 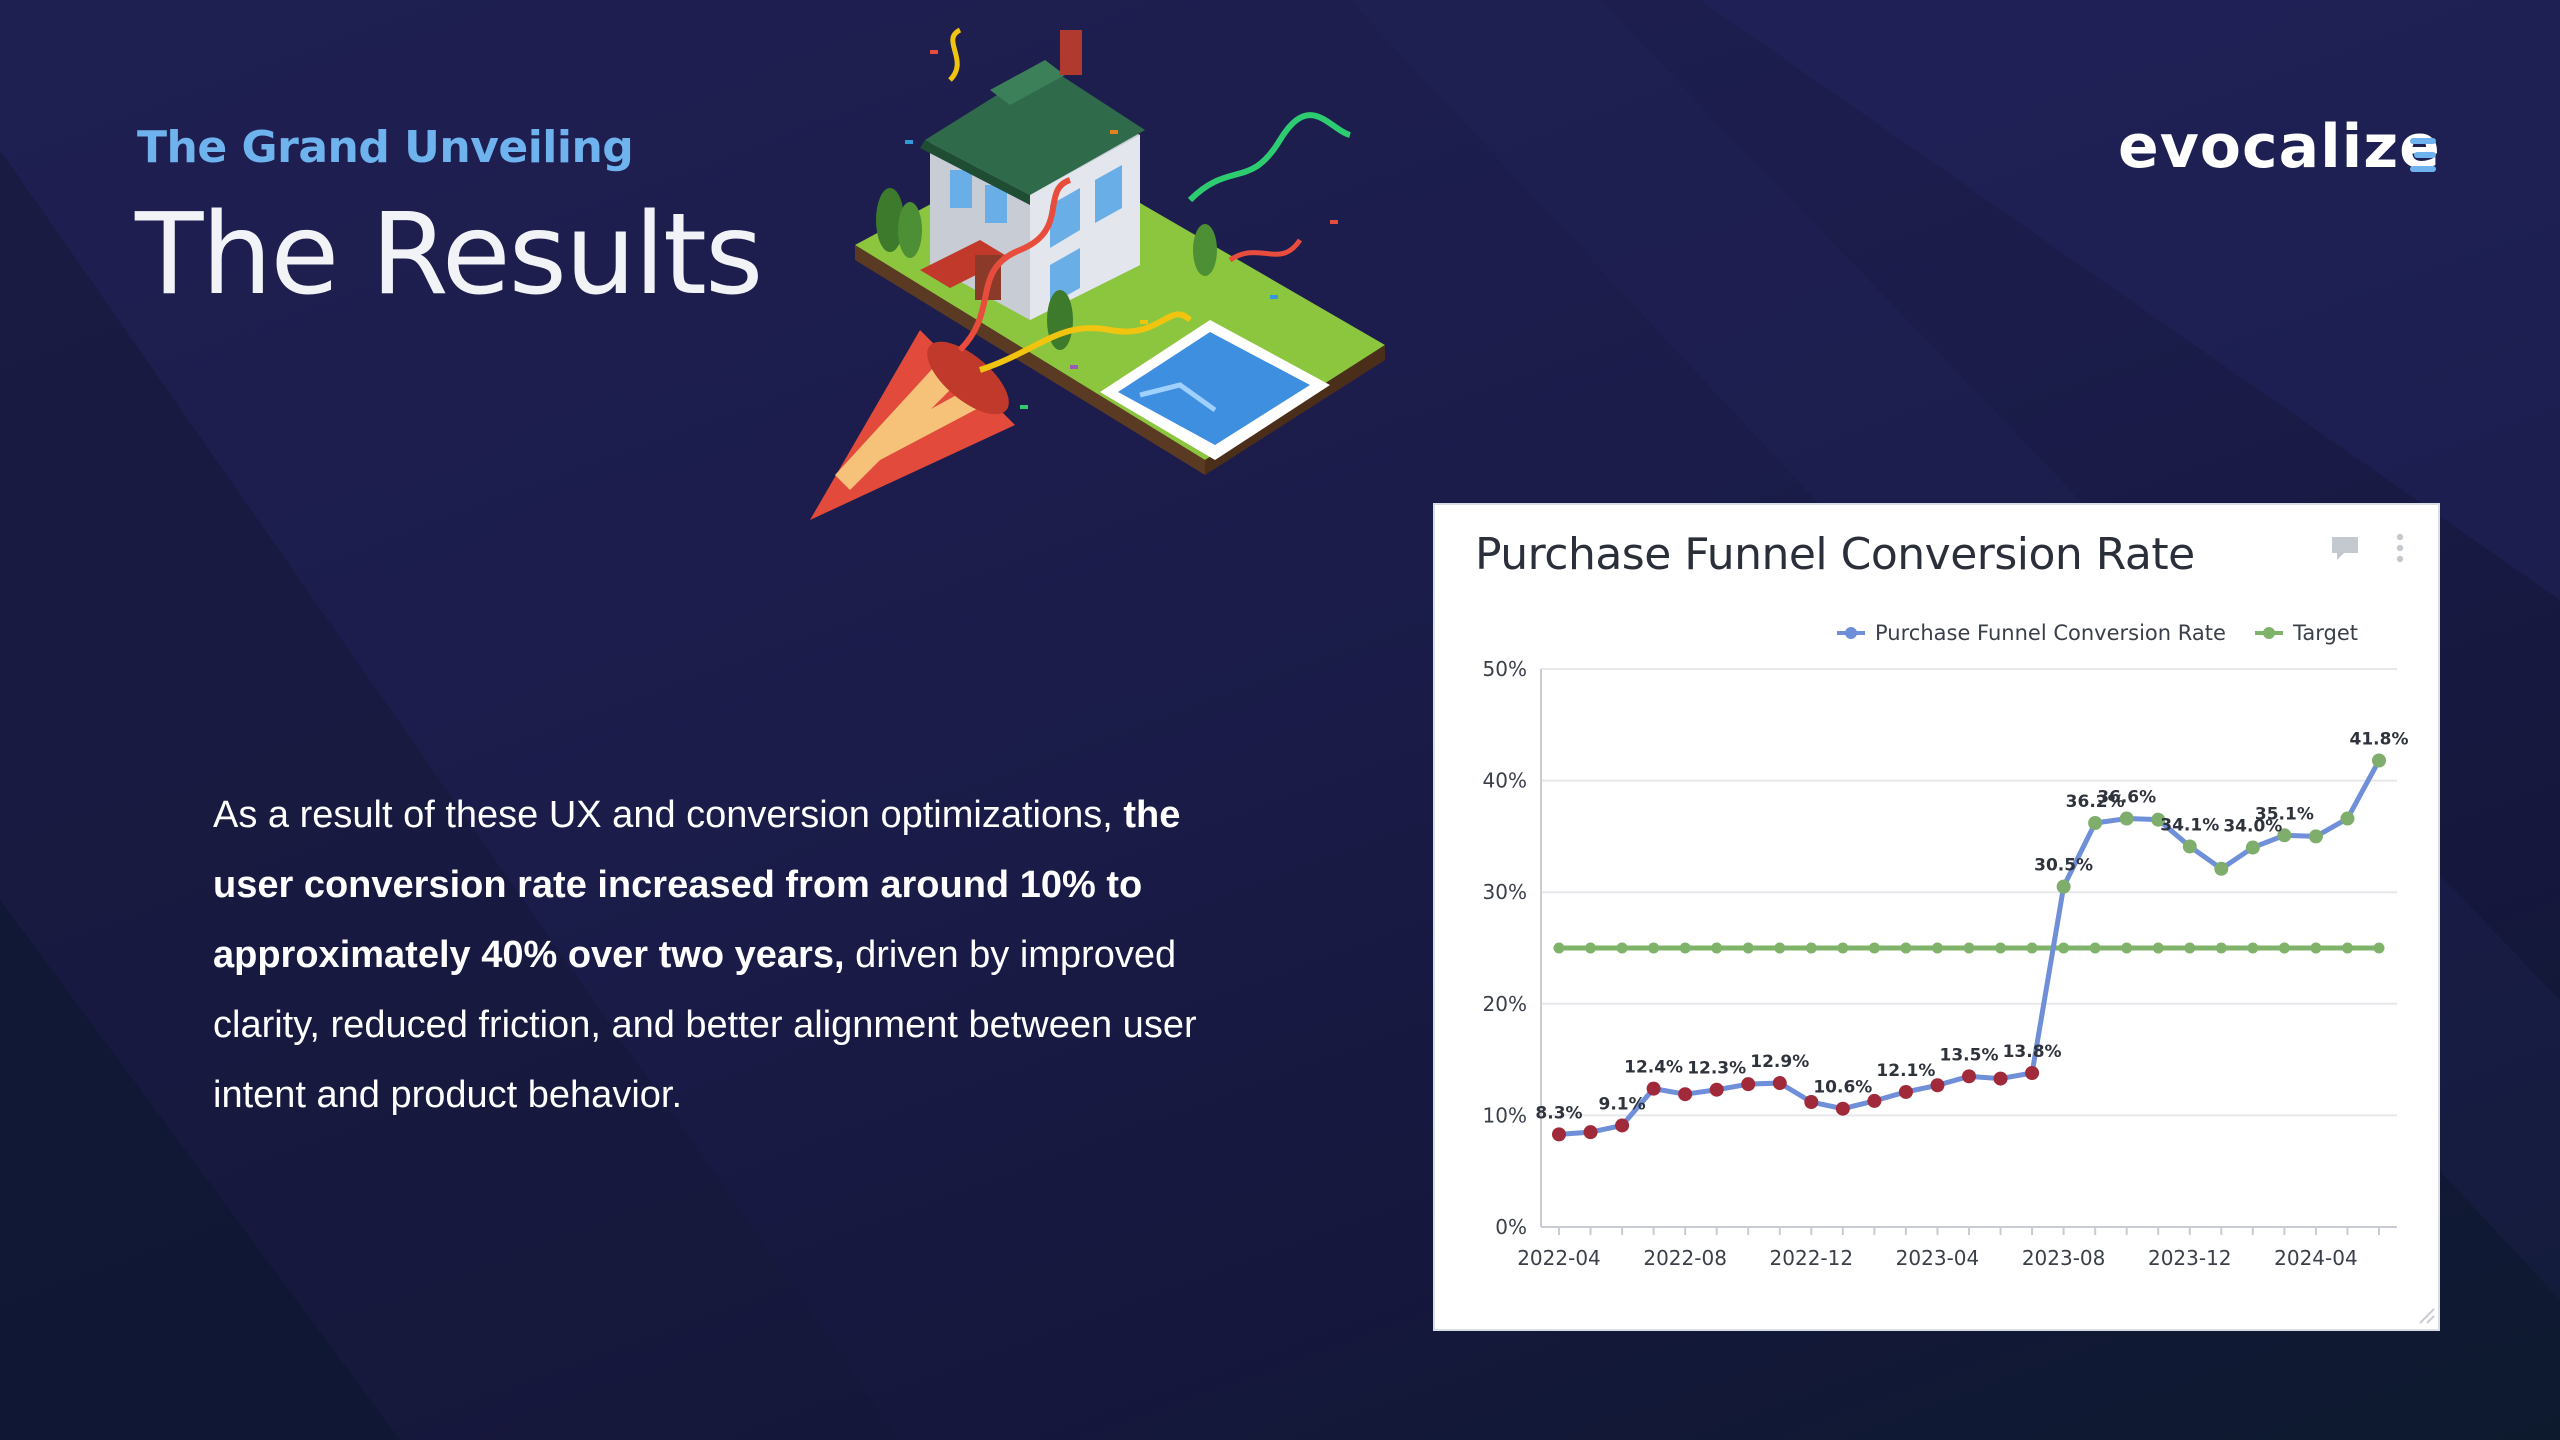 I want to click on x-tick-label: 2023-08, so click(x=2064, y=1258).